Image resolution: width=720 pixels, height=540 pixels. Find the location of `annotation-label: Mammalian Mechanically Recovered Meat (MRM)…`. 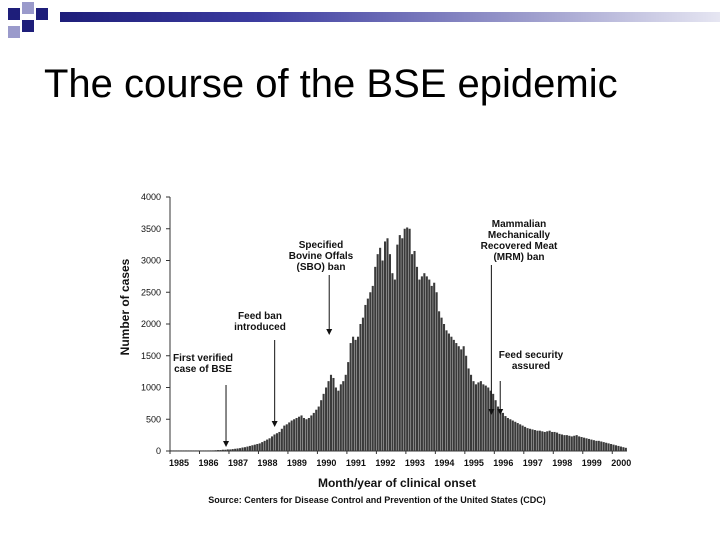

annotation-label: Mammalian Mechanically Recovered Meat (MRM)… is located at coordinates (519, 241).